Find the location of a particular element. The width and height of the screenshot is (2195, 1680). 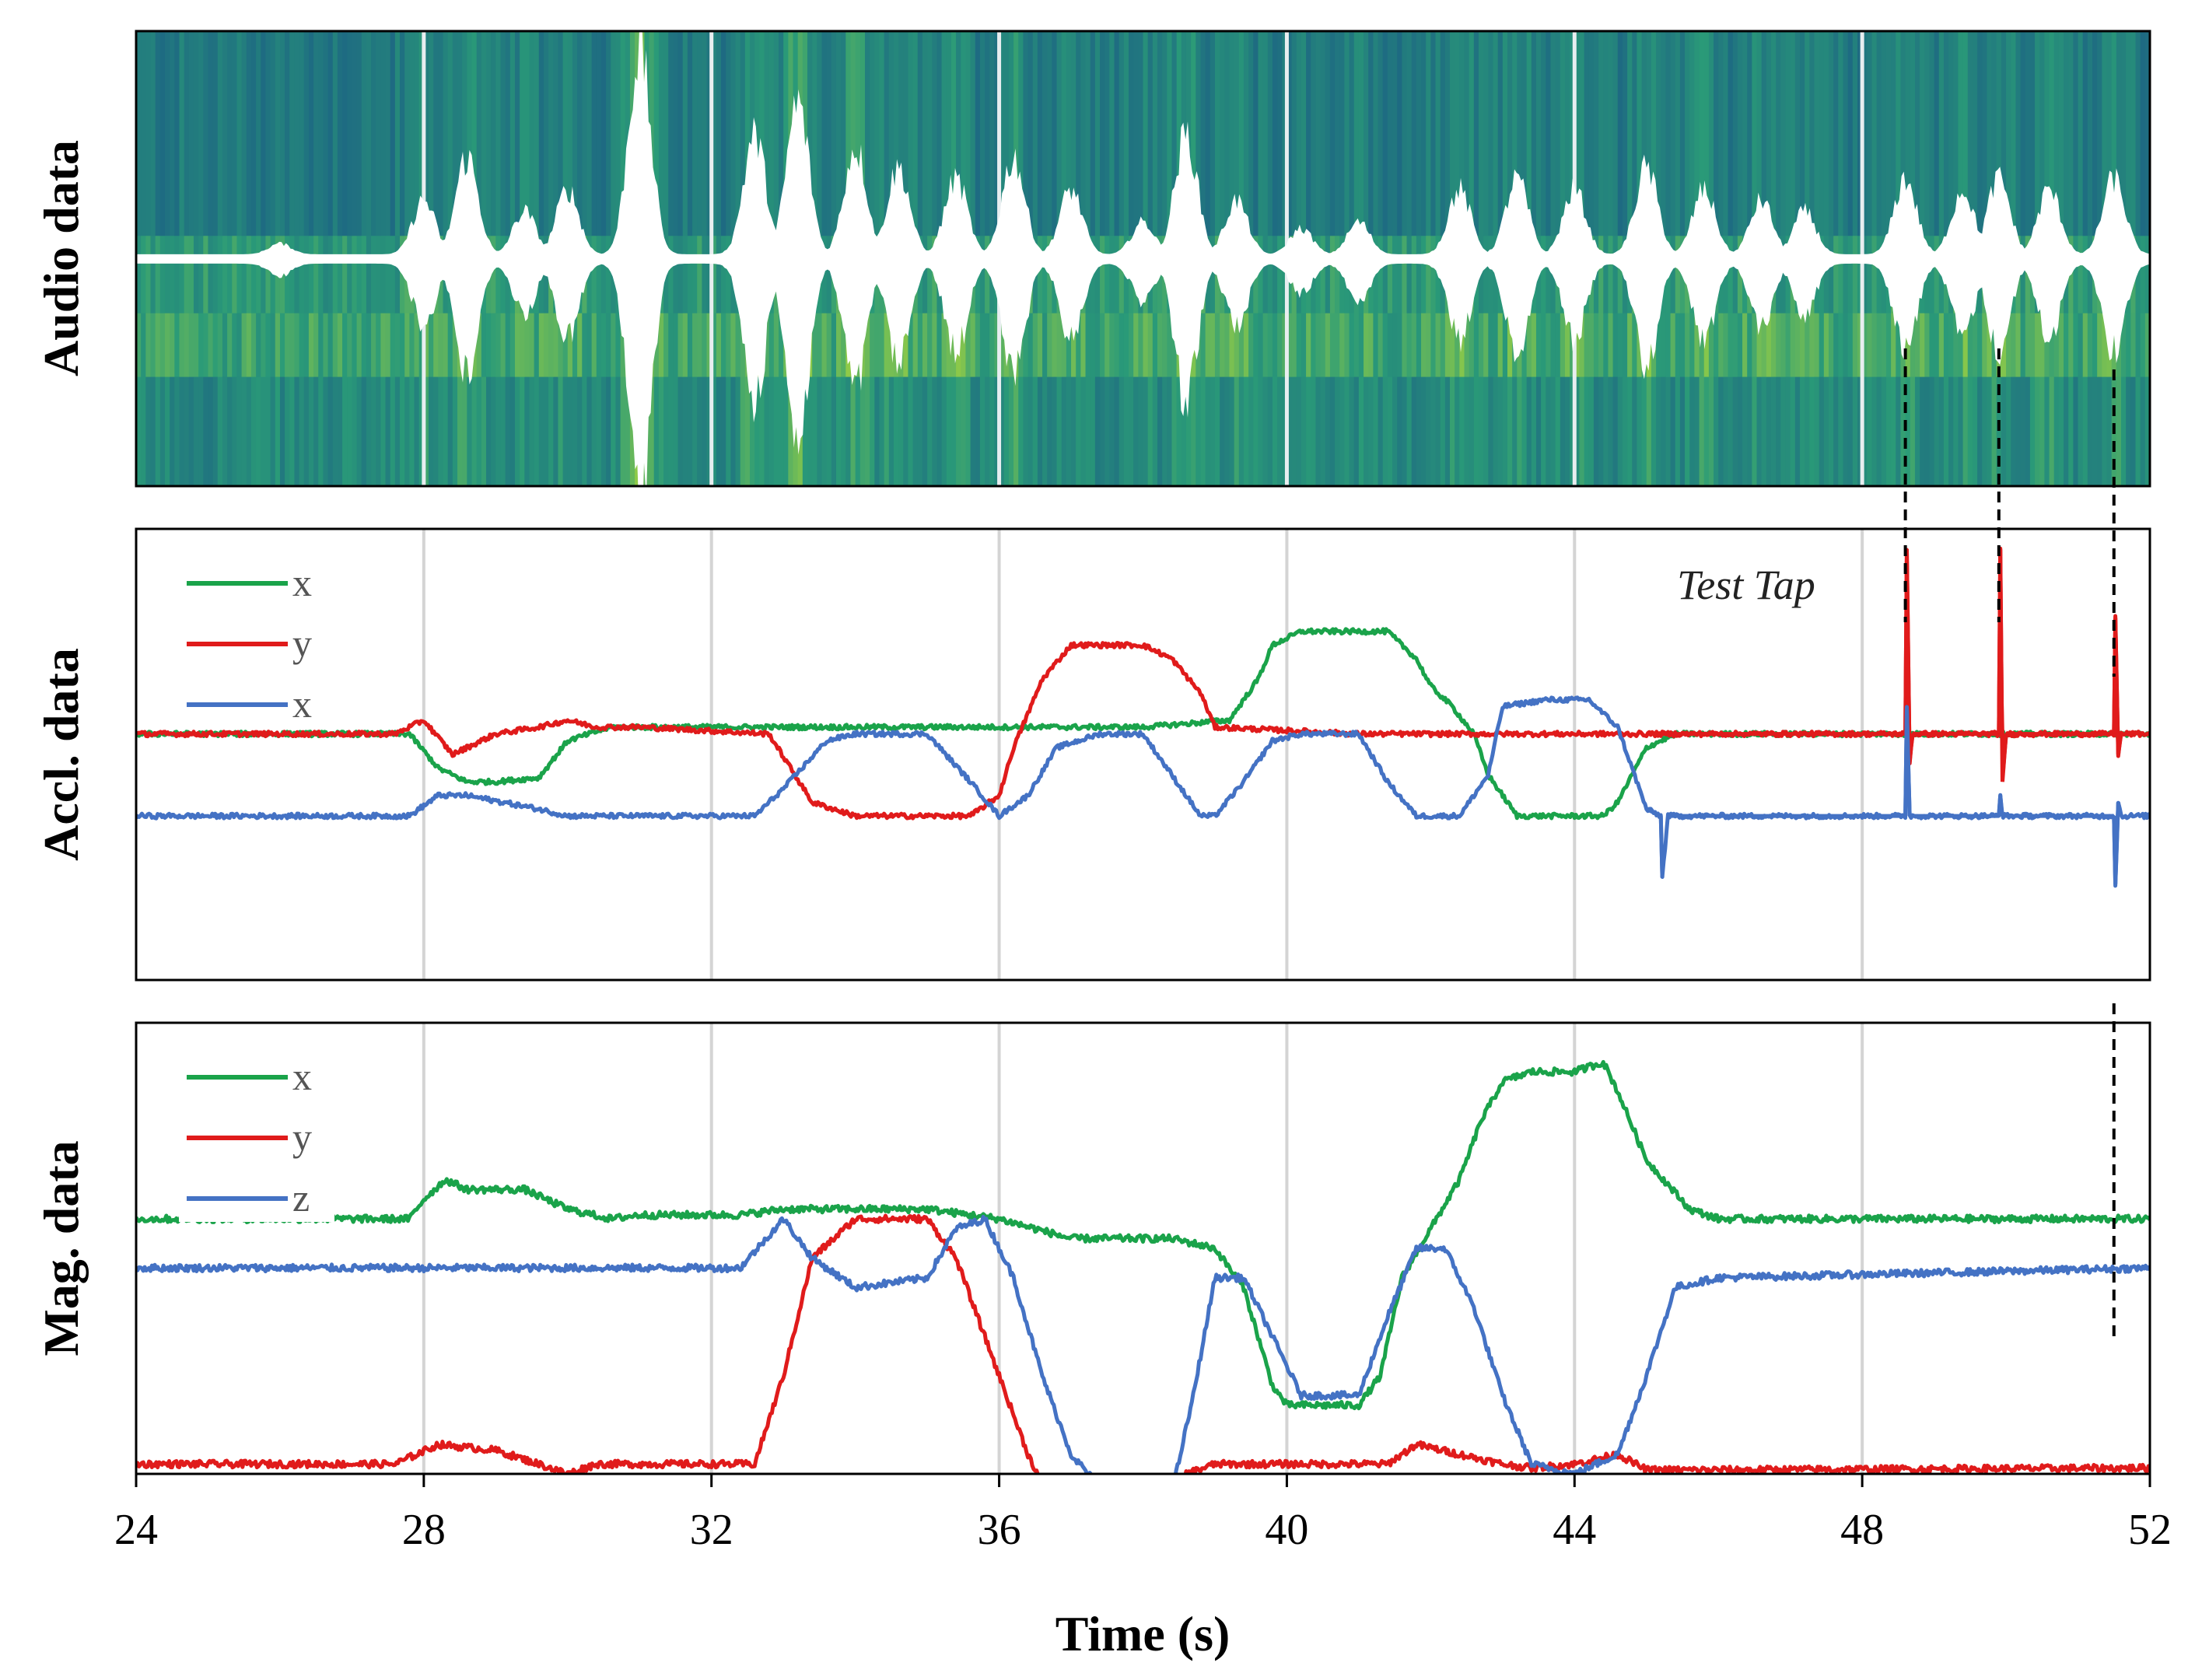

x-tick-label: 24 is located at coordinates (136, 1530).